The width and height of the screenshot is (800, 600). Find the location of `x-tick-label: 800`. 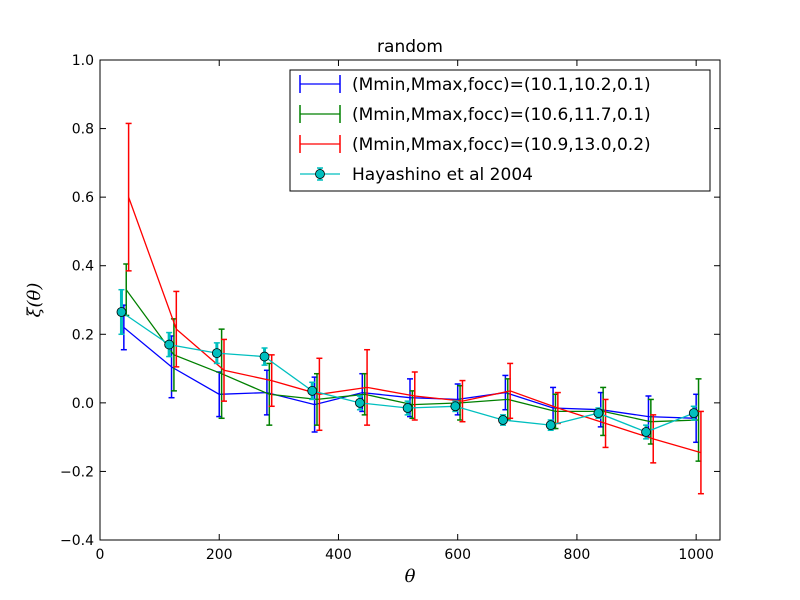

x-tick-label: 800 is located at coordinates (577, 555).